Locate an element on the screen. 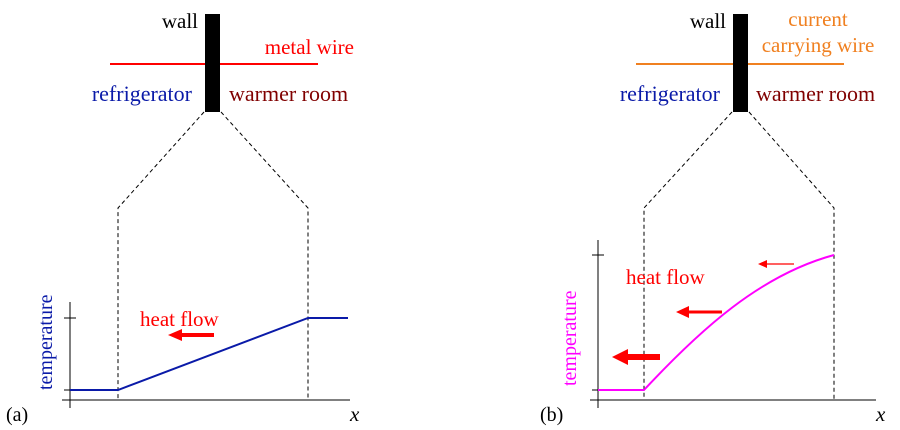  heat-flow-arrow-small-head is located at coordinates (762, 264).